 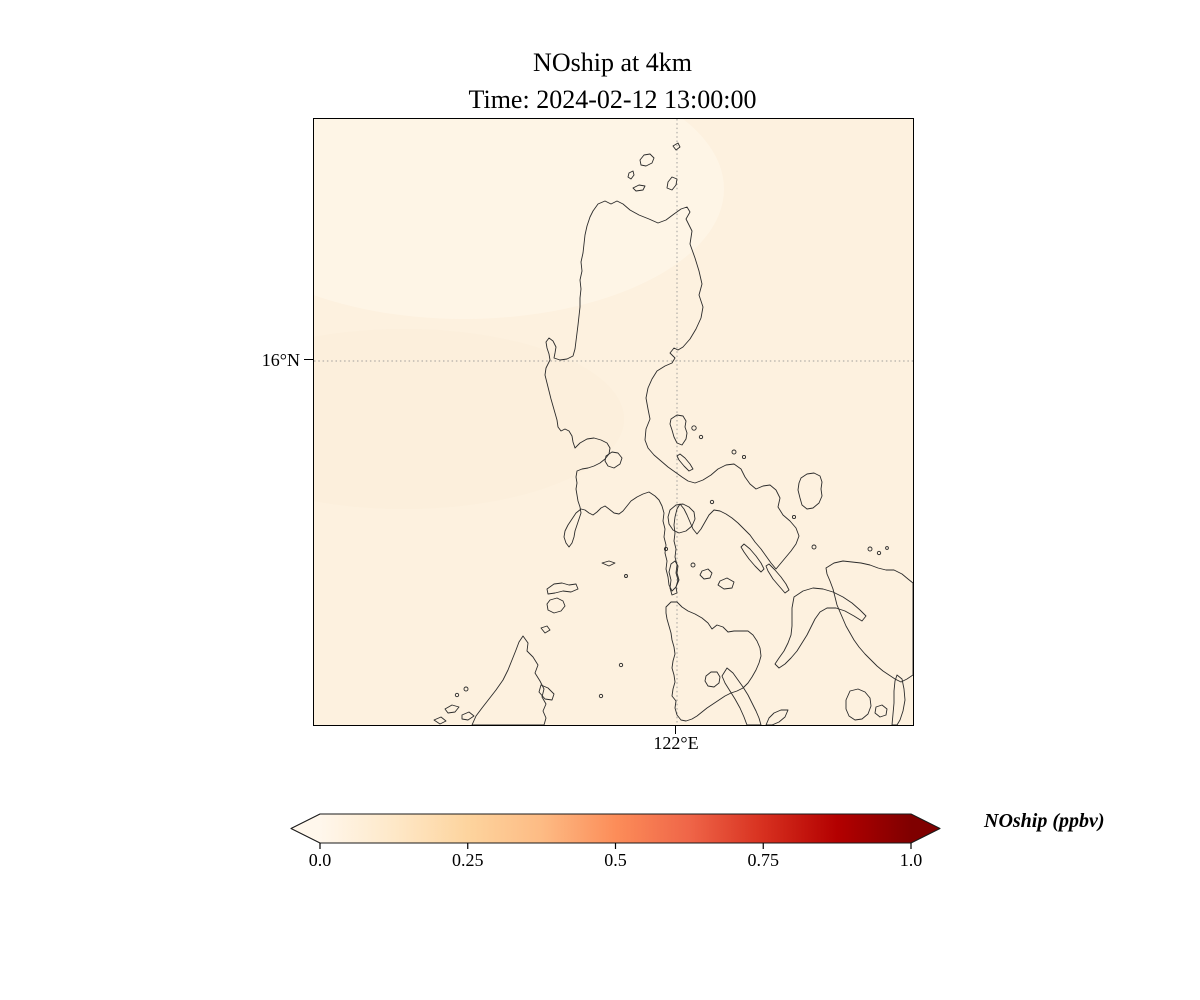 What do you see at coordinates (810, 491) in the screenshot?
I see `coastline-catanduanes` at bounding box center [810, 491].